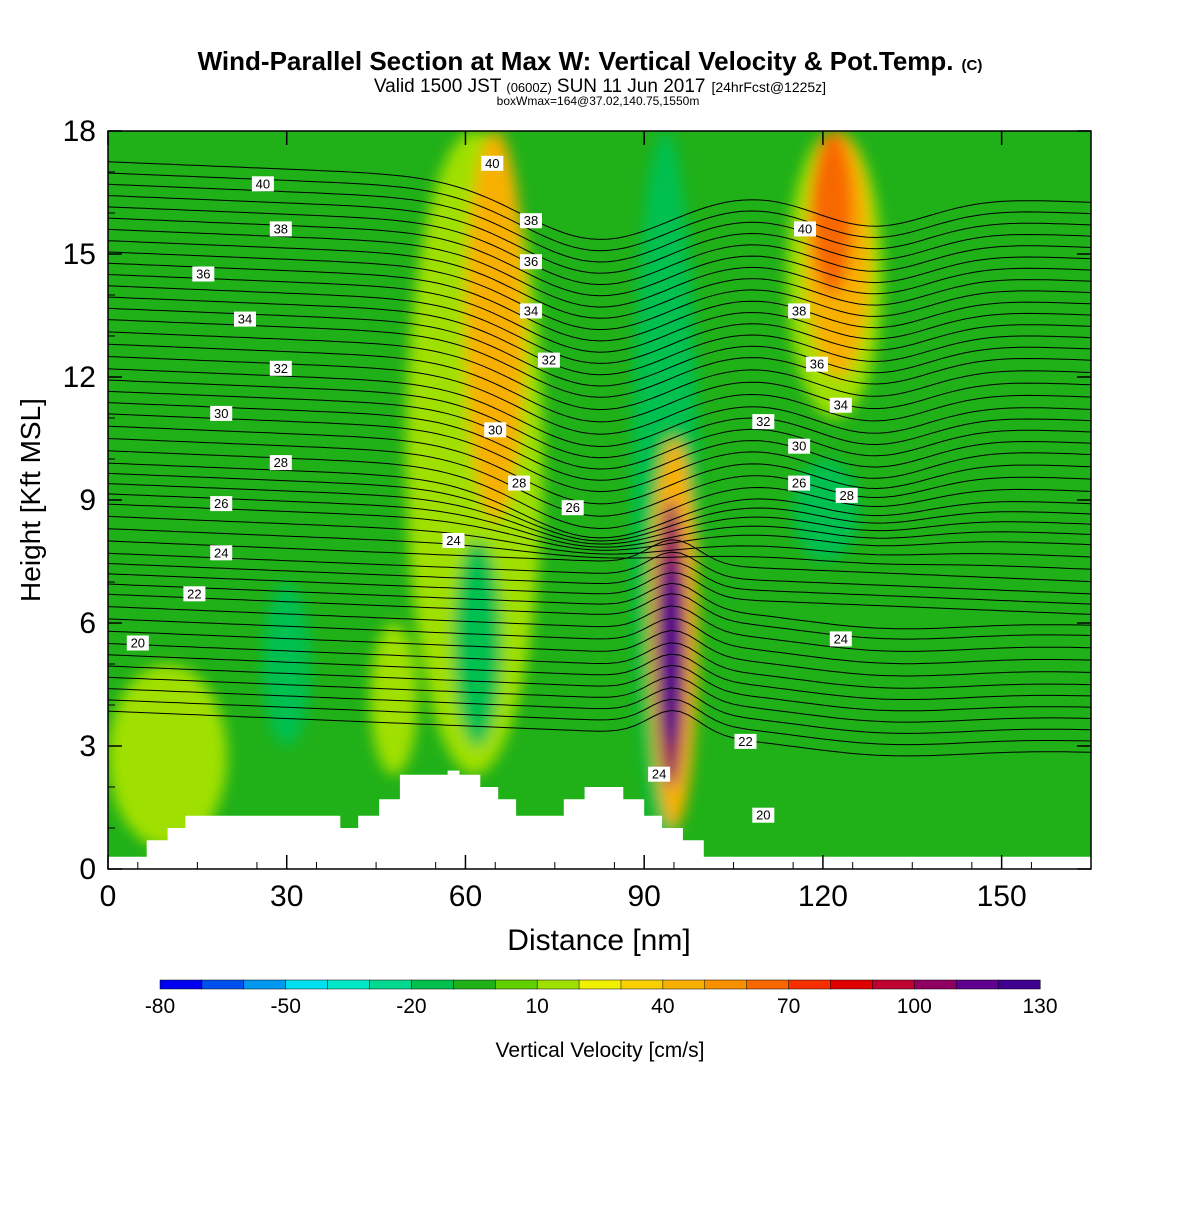 This screenshot has width=1200, height=1205. I want to click on chart-subtitle-2: boxWmax=164@37.02,140.75,1550m, so click(598, 101).